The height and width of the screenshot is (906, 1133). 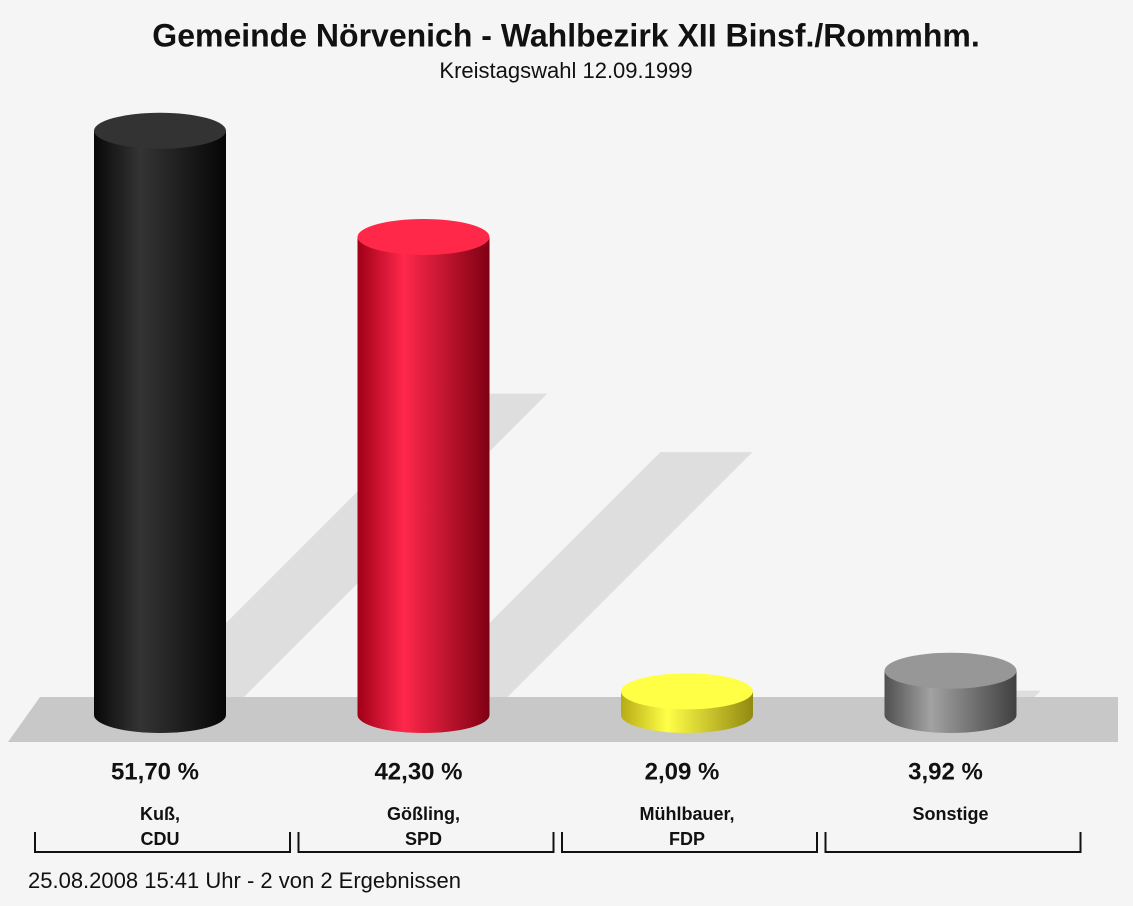 What do you see at coordinates (682, 771) in the screenshot?
I see `value-label: 2,09 %` at bounding box center [682, 771].